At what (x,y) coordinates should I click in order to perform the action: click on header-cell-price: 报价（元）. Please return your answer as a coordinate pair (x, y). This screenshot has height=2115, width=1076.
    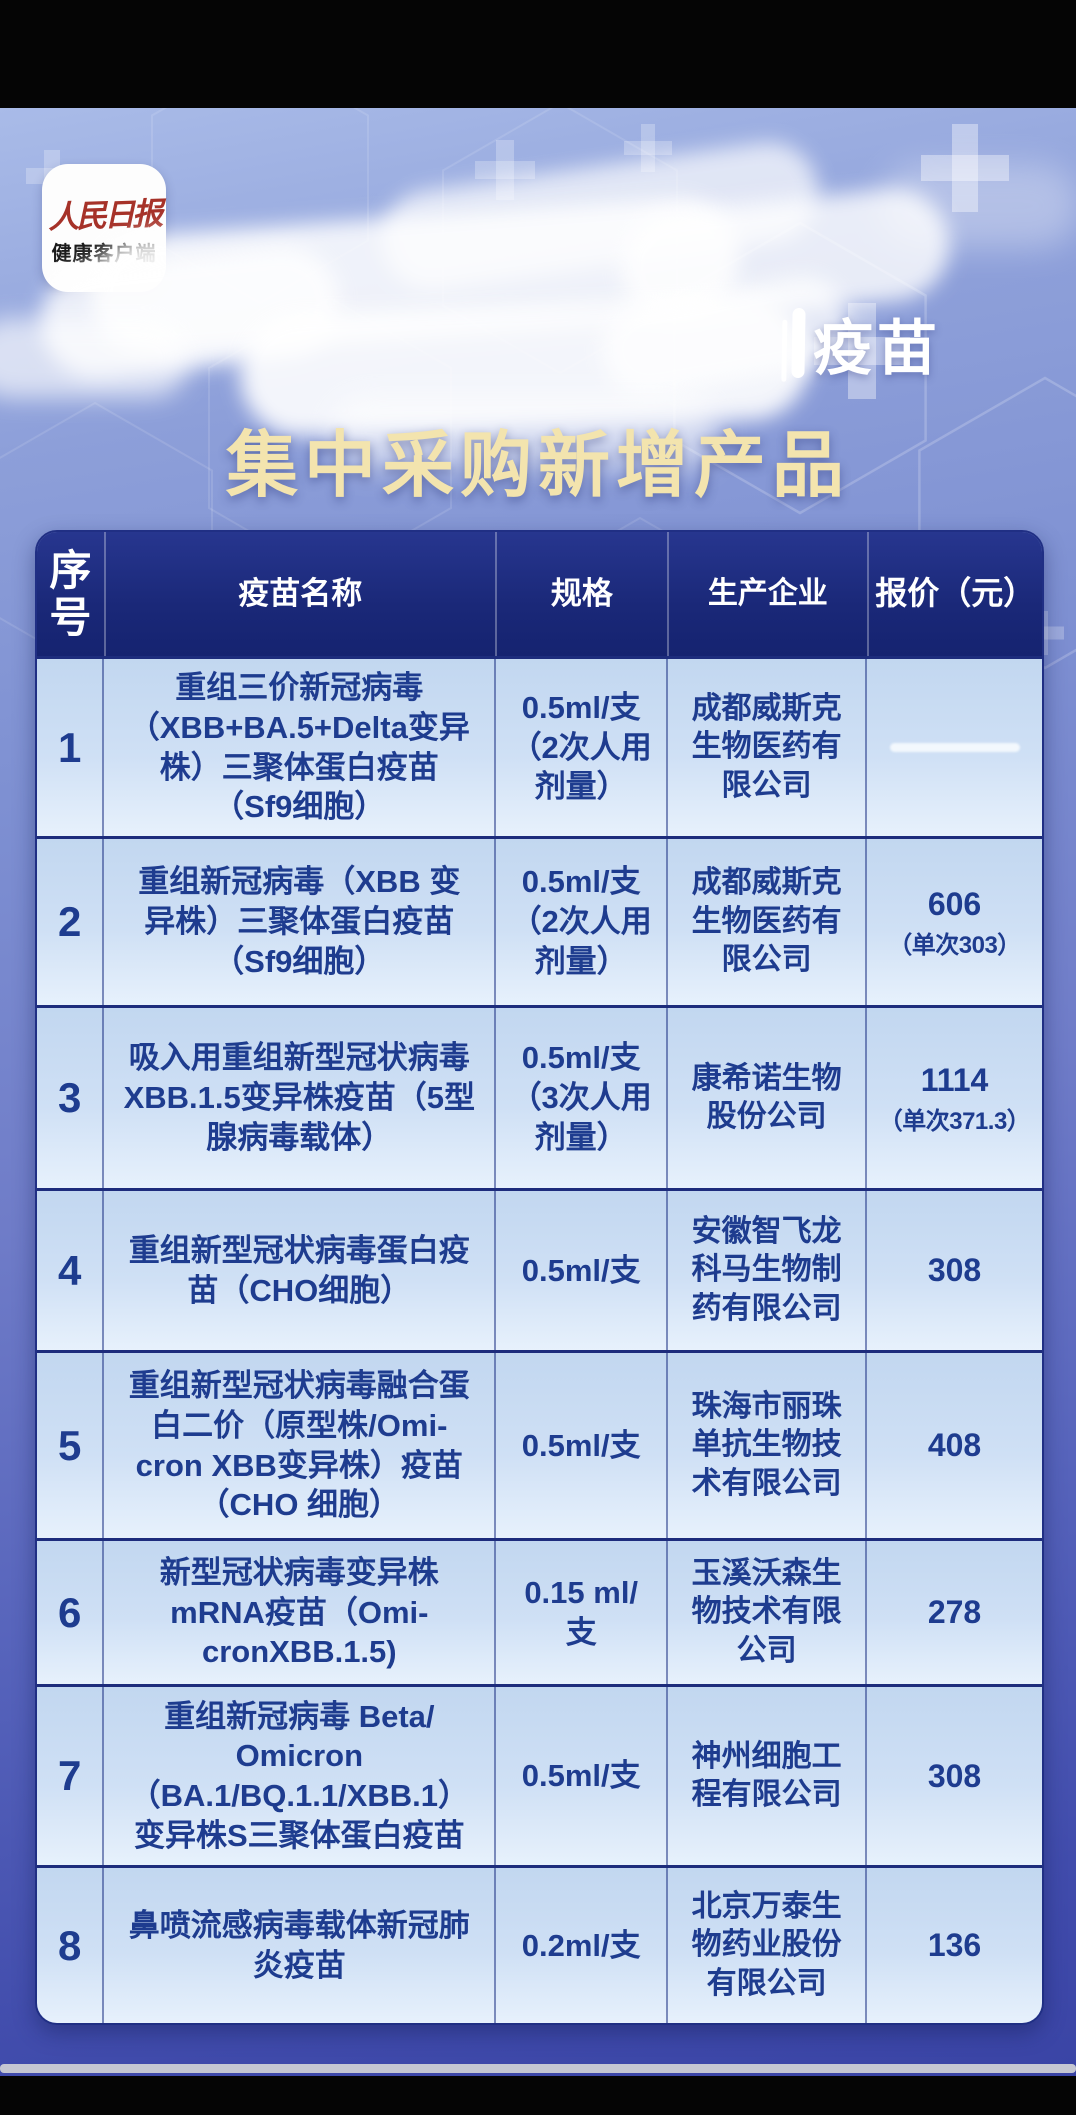
    Looking at the image, I should click on (955, 593).